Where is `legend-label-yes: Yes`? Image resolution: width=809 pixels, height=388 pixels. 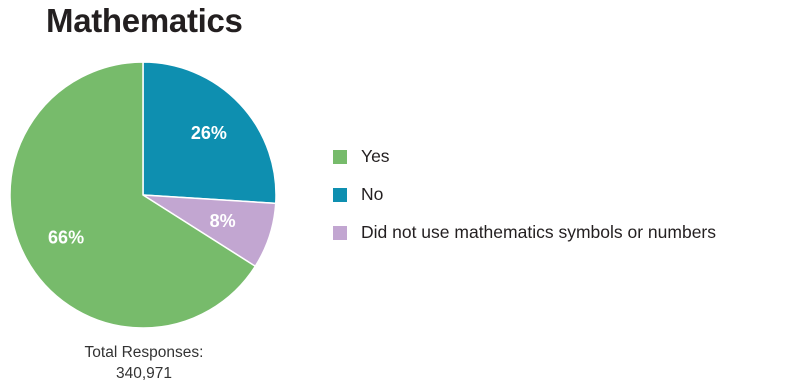 legend-label-yes: Yes is located at coordinates (375, 156).